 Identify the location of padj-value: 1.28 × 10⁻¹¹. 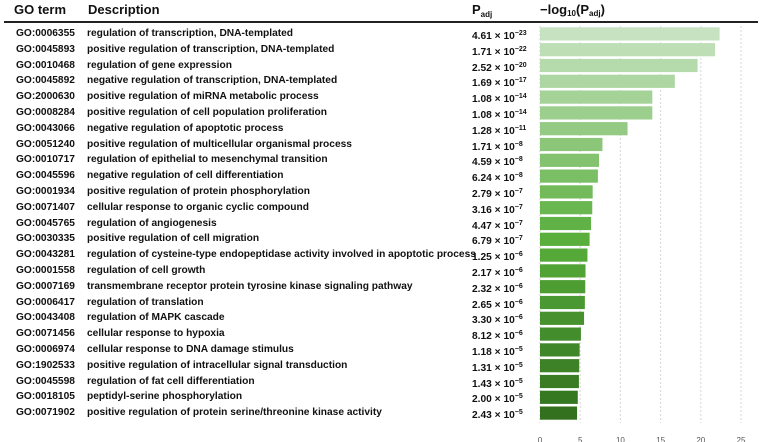
(499, 130).